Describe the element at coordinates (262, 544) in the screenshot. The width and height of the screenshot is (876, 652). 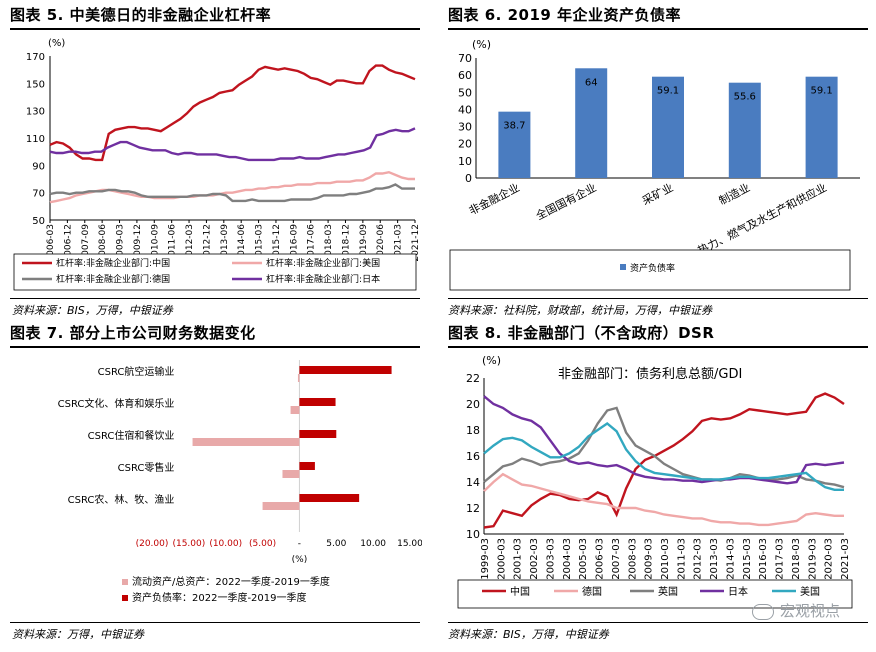
I see `chart7-xtick: (5.00)` at that location.